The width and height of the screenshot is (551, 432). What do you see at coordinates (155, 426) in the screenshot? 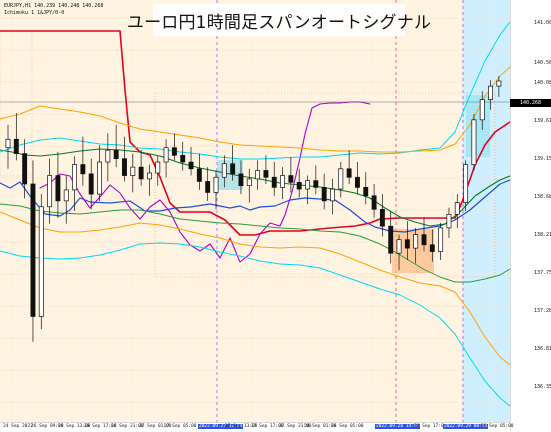
I see `time-axis-label: 27 Sep 01:00` at bounding box center [155, 426].